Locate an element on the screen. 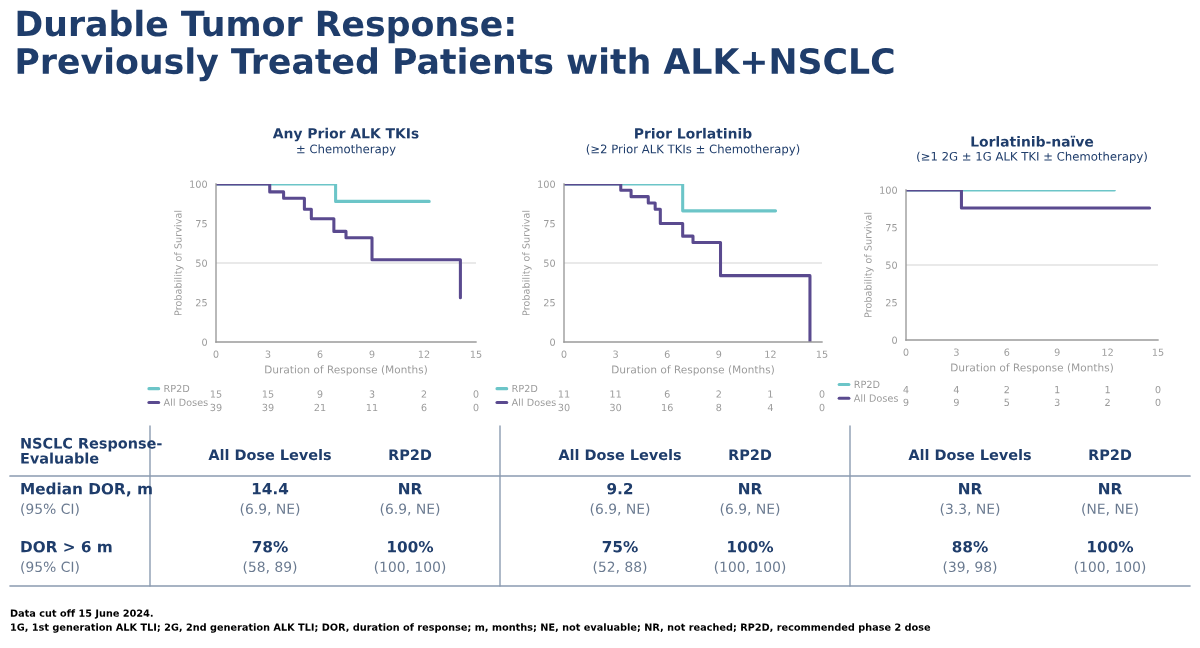 This screenshot has width=1200, height=648. text: Durable Tumor Response: Previously Treated Patients with ALK+NSCLC is located at coordinates (455, 45).